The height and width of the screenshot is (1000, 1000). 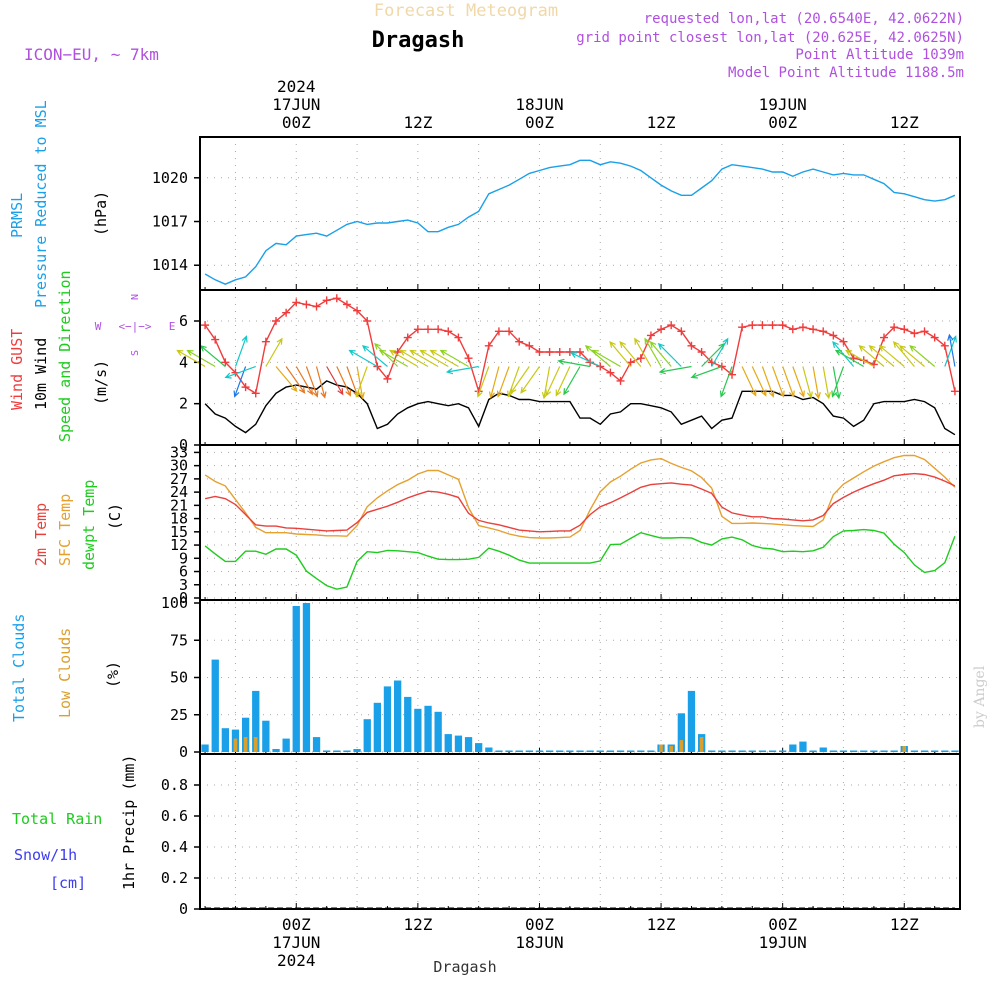 I want to click on top-time-label: 2024, so click(x=296, y=86).